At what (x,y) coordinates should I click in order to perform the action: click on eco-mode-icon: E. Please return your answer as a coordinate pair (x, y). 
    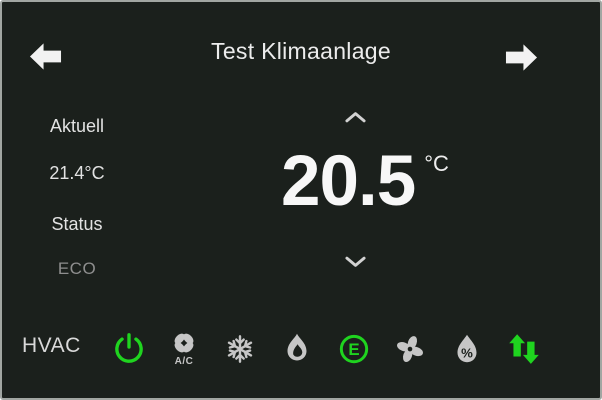
    Looking at the image, I should click on (354, 348).